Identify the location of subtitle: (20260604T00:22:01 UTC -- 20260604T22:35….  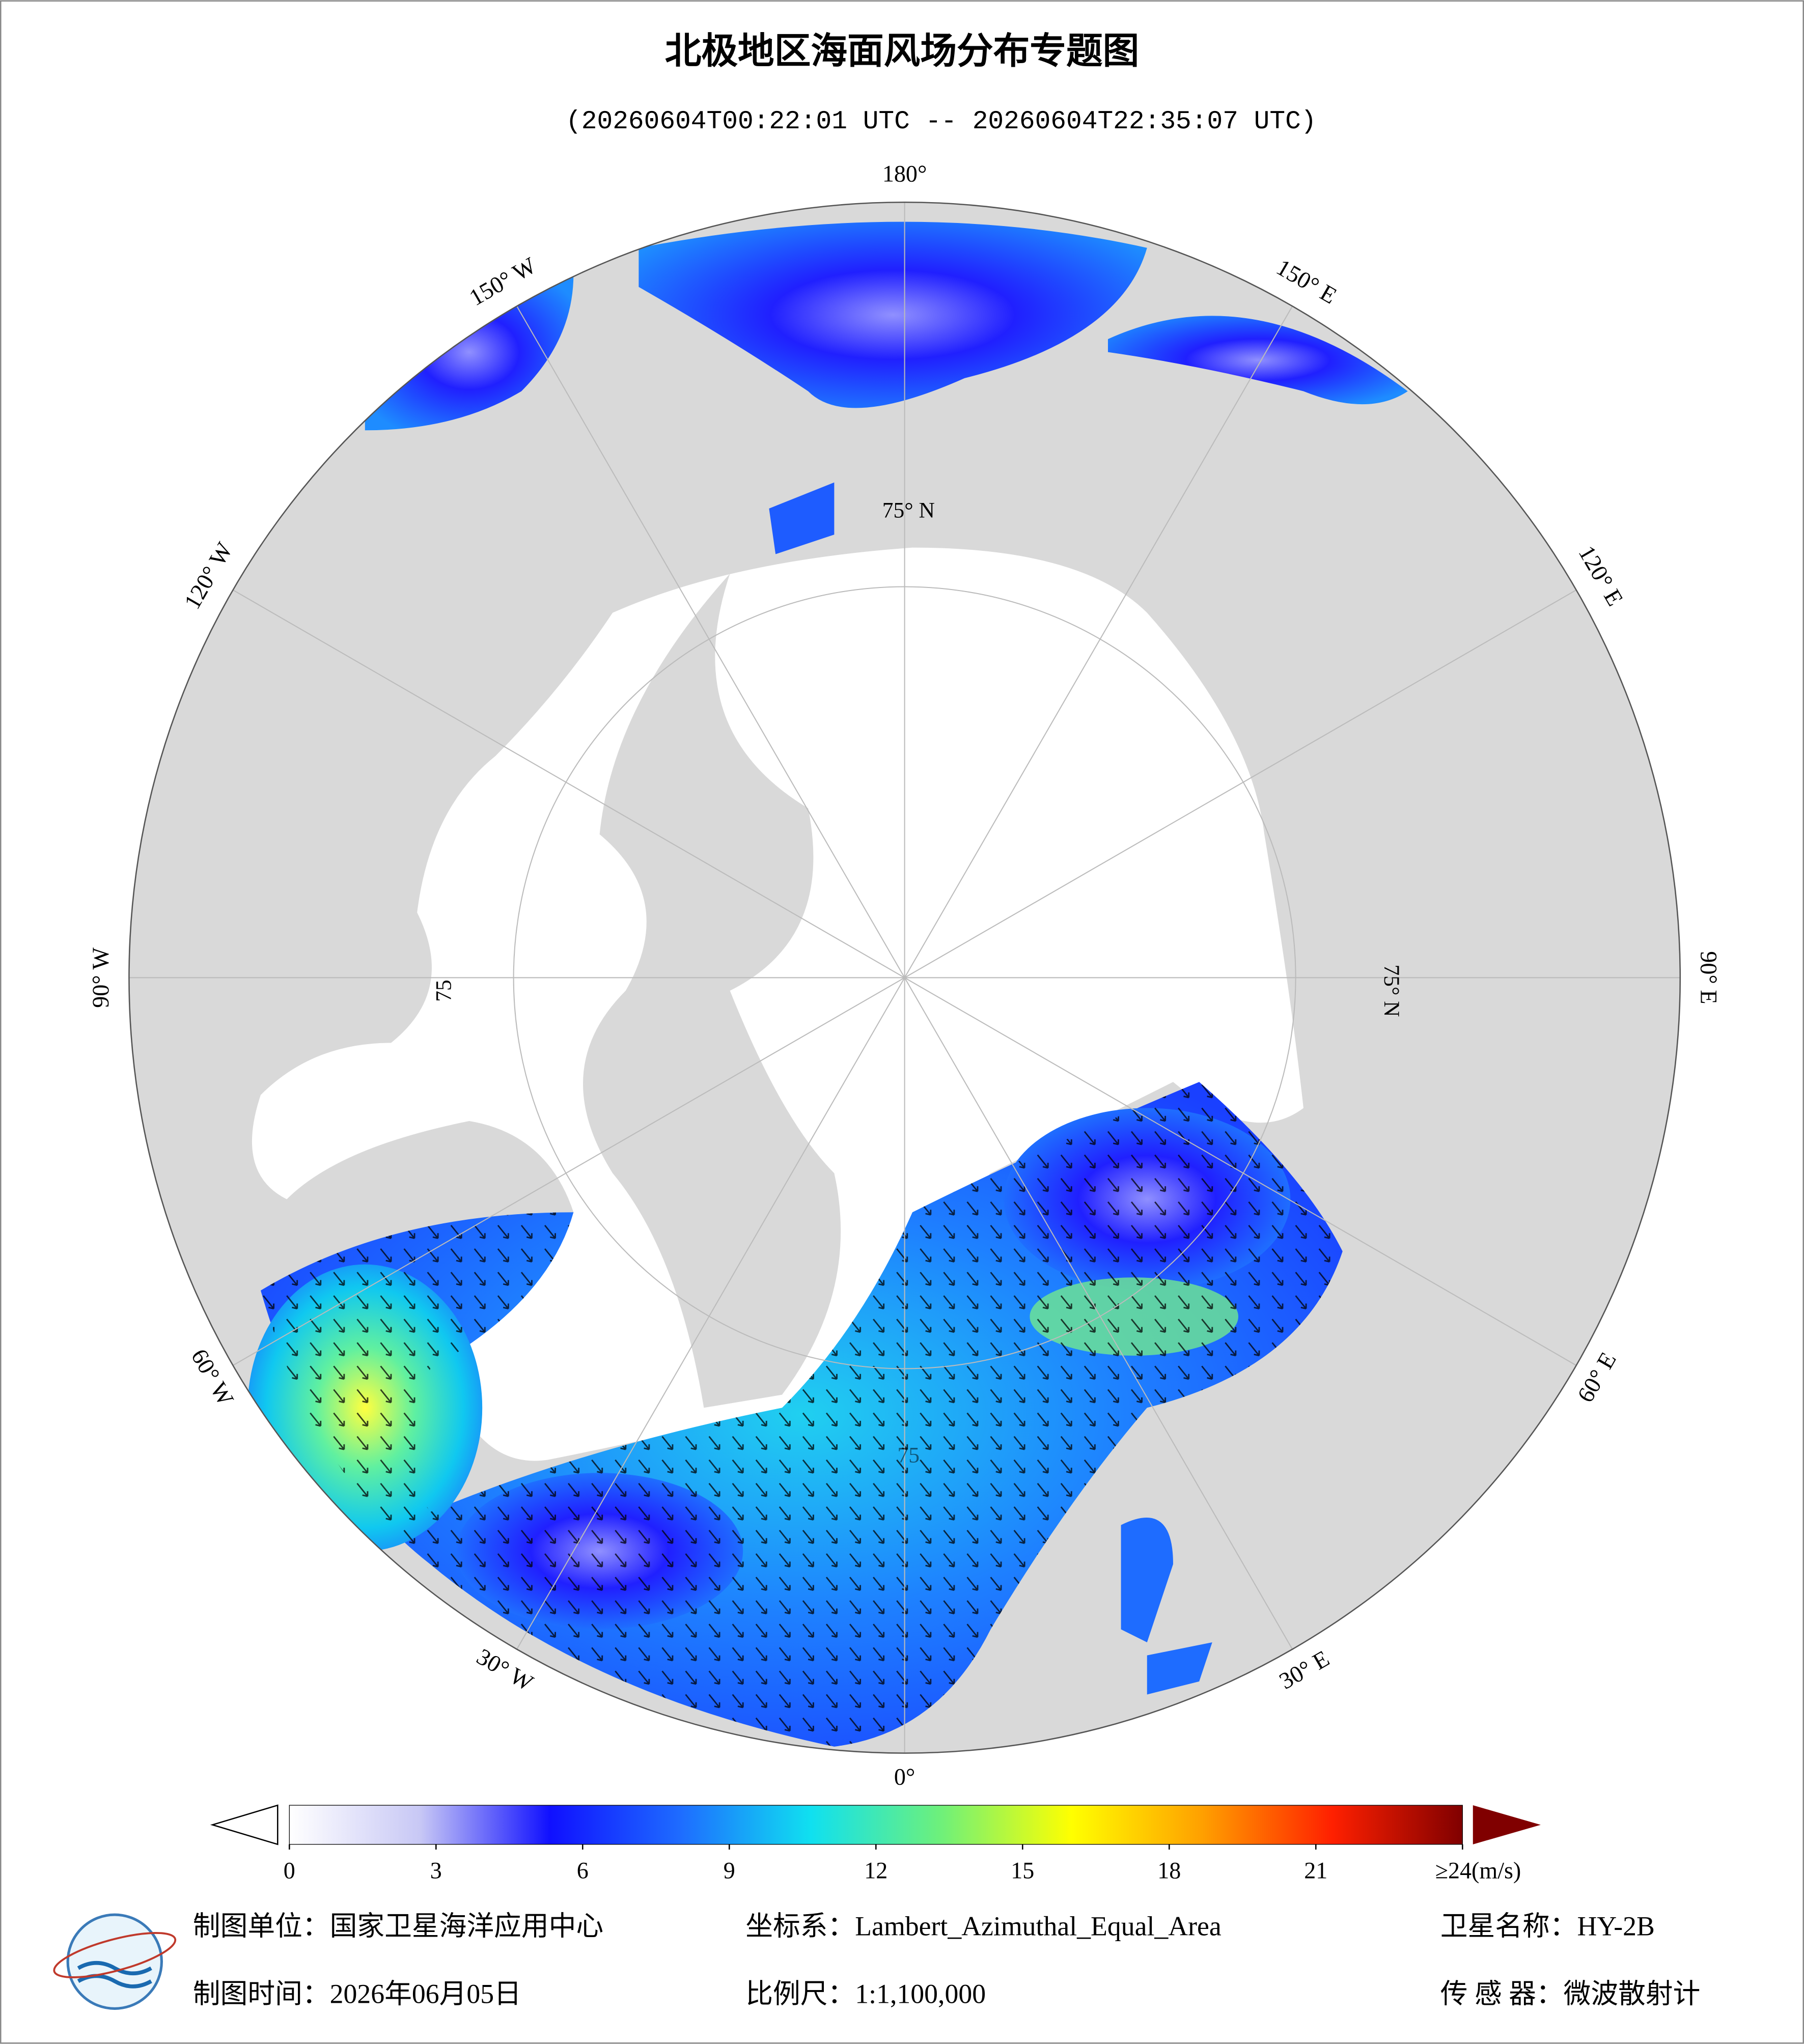
(941, 121).